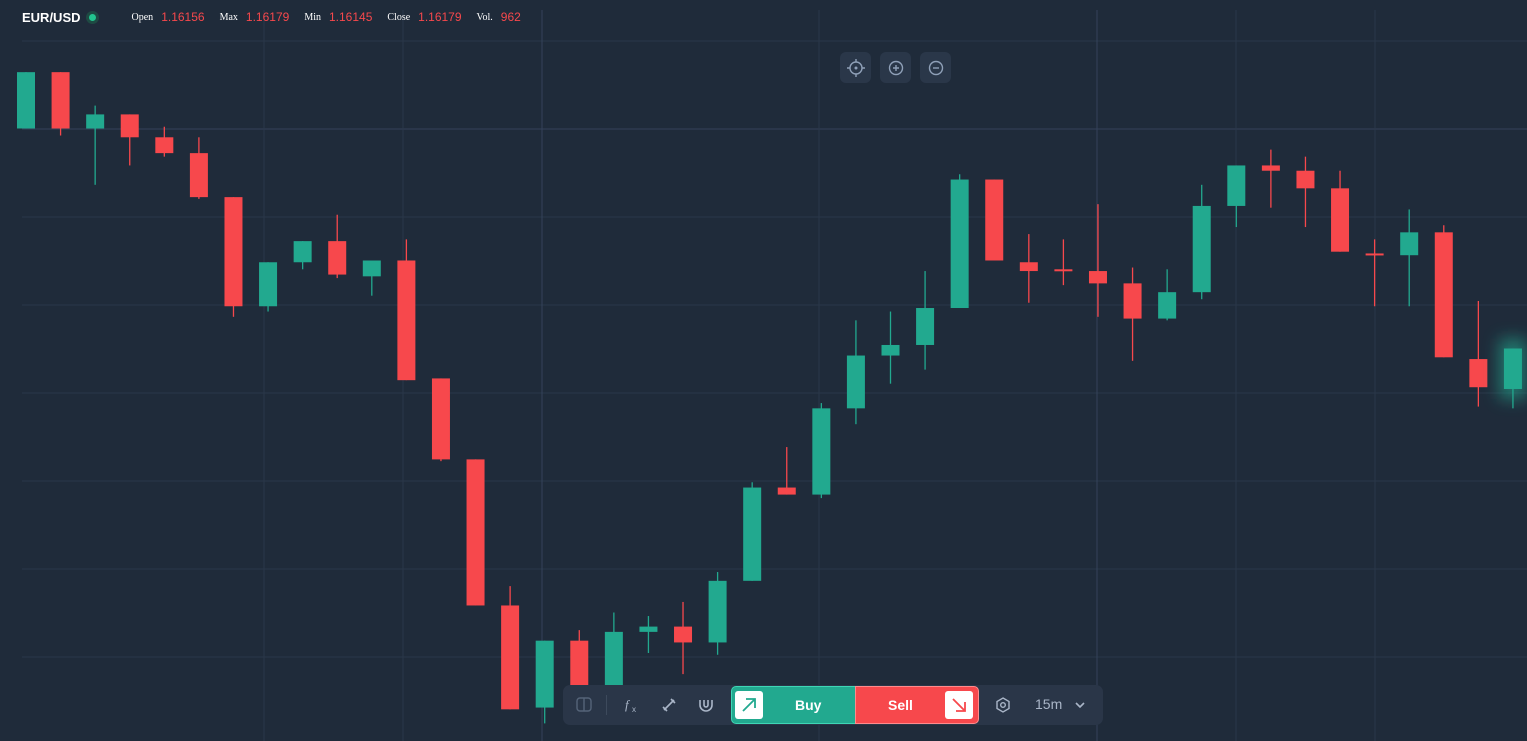 The width and height of the screenshot is (1527, 741). Describe the element at coordinates (312, 17) in the screenshot. I see `stat-label: Min` at that location.